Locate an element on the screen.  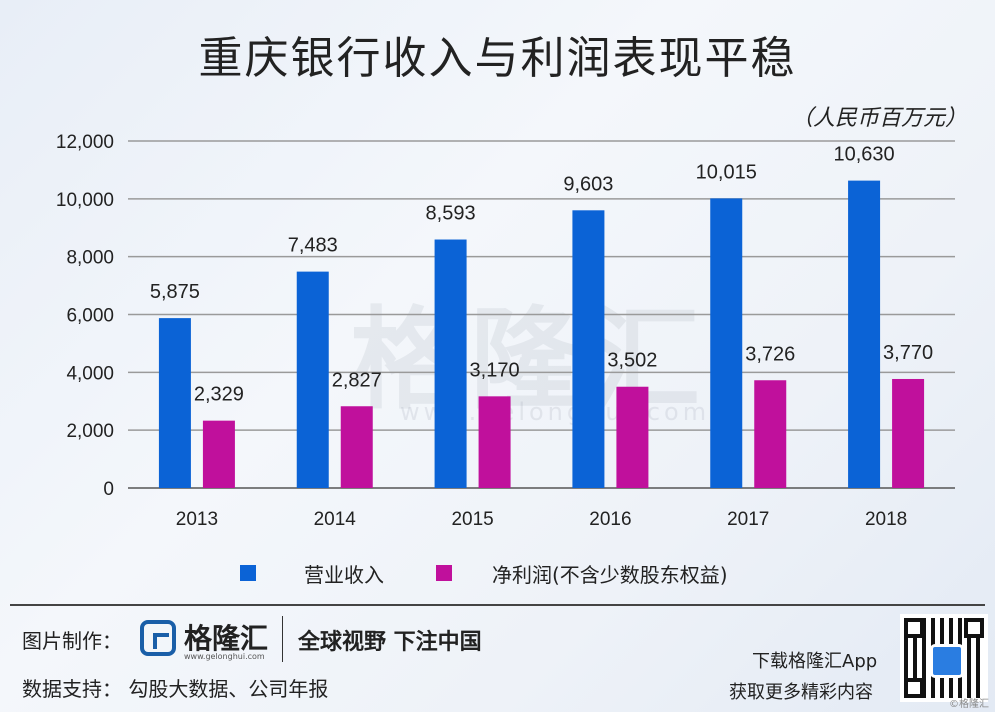
made-by-label: 图片制作： is located at coordinates (72, 641).